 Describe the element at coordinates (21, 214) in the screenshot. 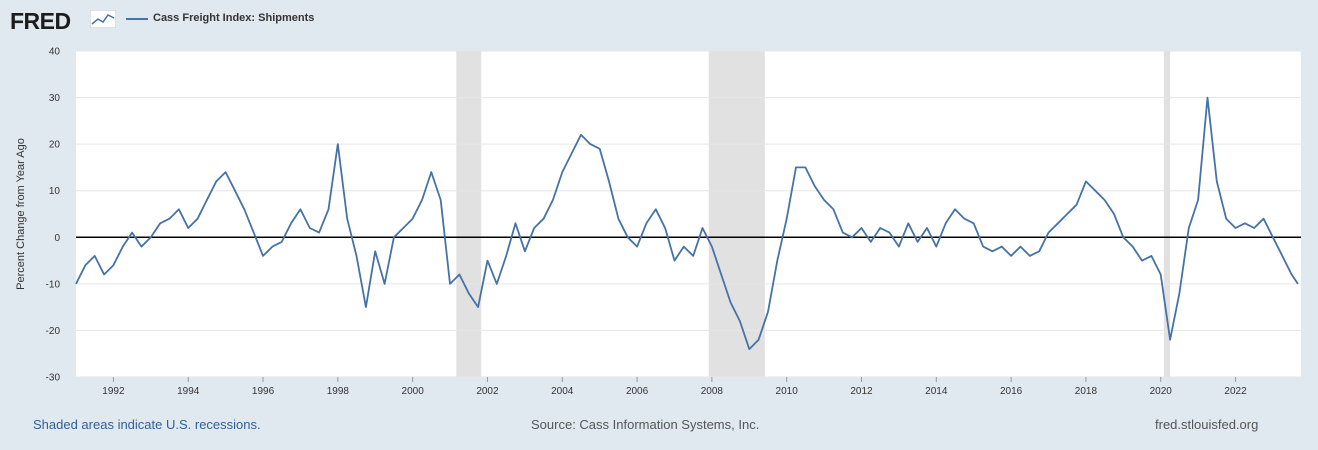

I see `y-axis-title: Percent Change from Year Ago` at that location.